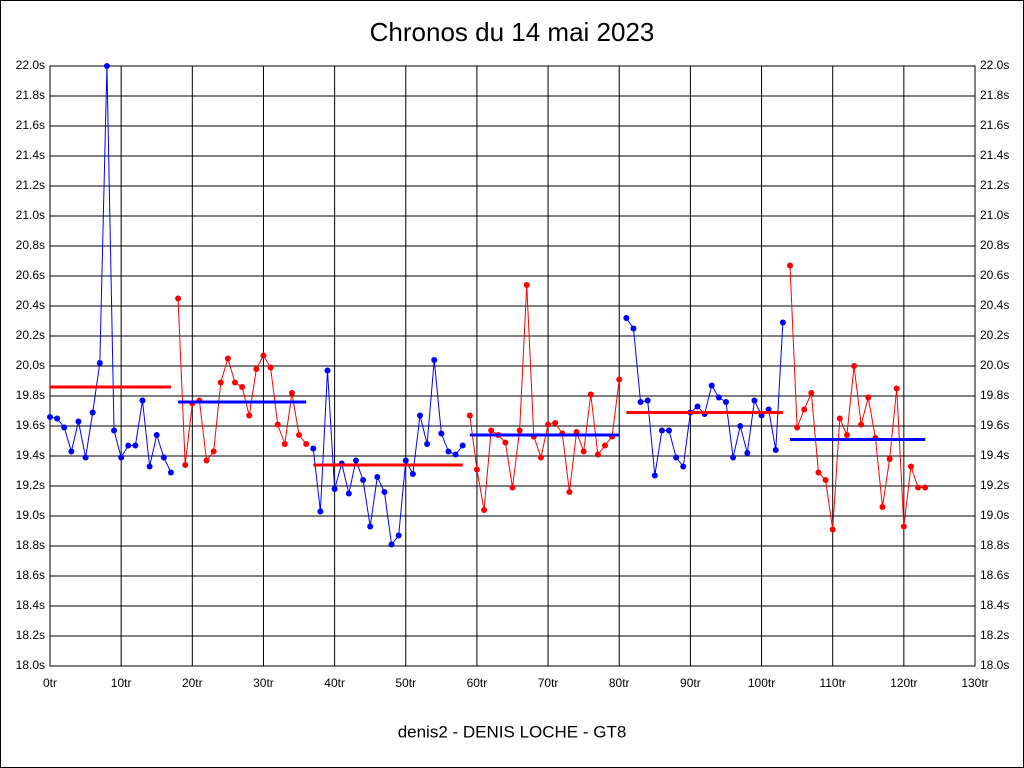 This screenshot has height=768, width=1024. I want to click on x-tick-label: 0tr, so click(50, 683).